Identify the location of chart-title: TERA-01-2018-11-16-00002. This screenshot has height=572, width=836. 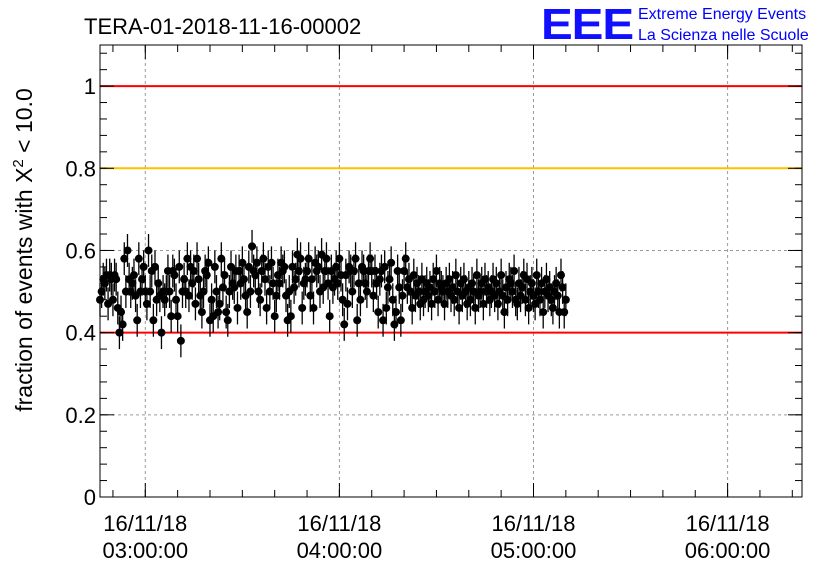
(222, 26).